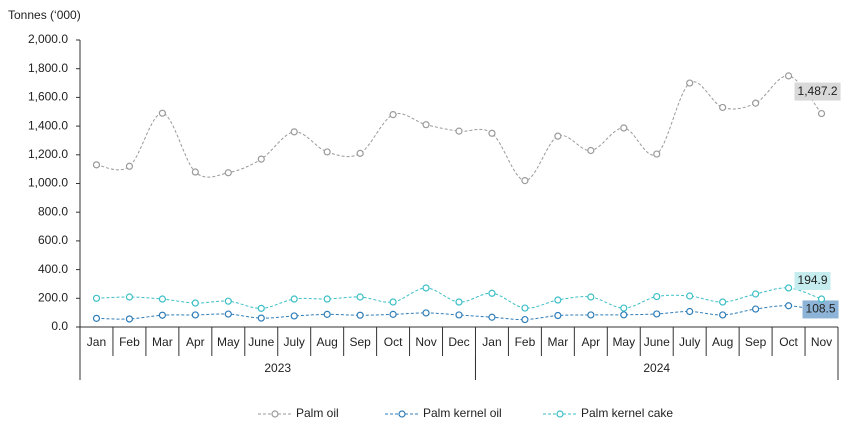 This screenshot has width=866, height=428. Describe the element at coordinates (44, 15) in the screenshot. I see `y-axis-label: Tonnes (‘000)` at that location.